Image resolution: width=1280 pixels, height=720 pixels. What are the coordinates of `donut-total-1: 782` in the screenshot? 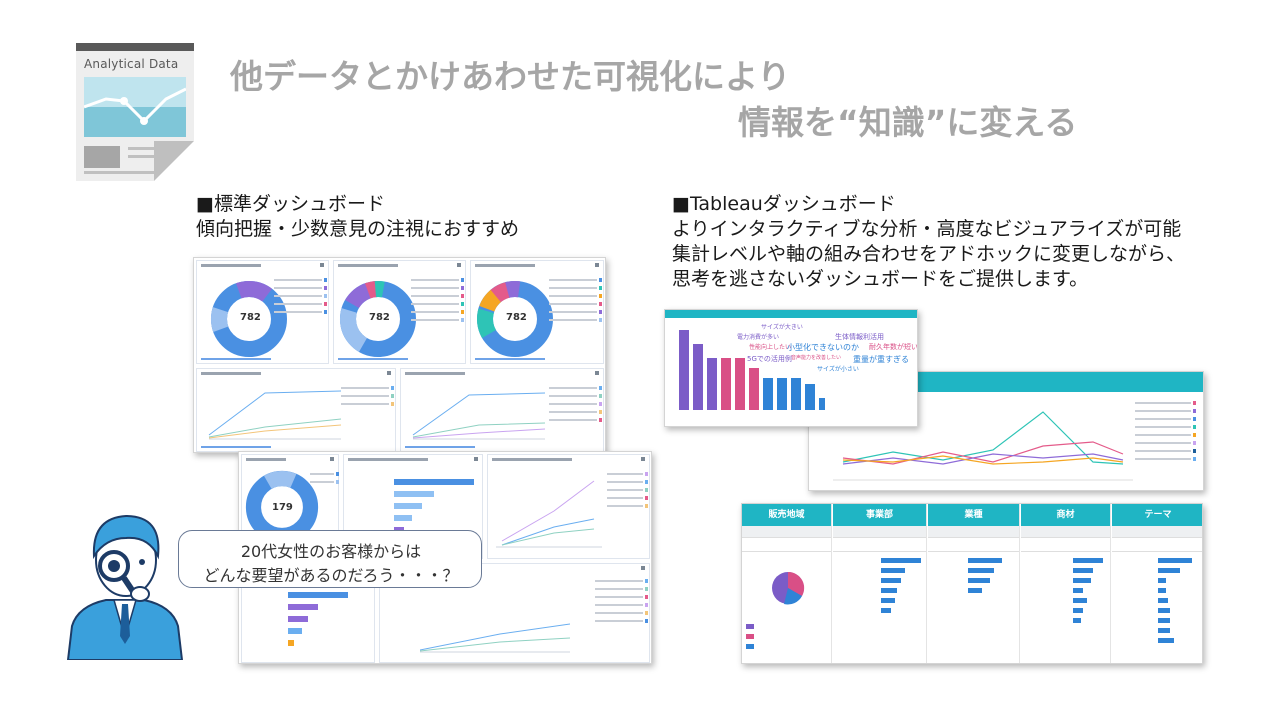 It's located at (250, 317).